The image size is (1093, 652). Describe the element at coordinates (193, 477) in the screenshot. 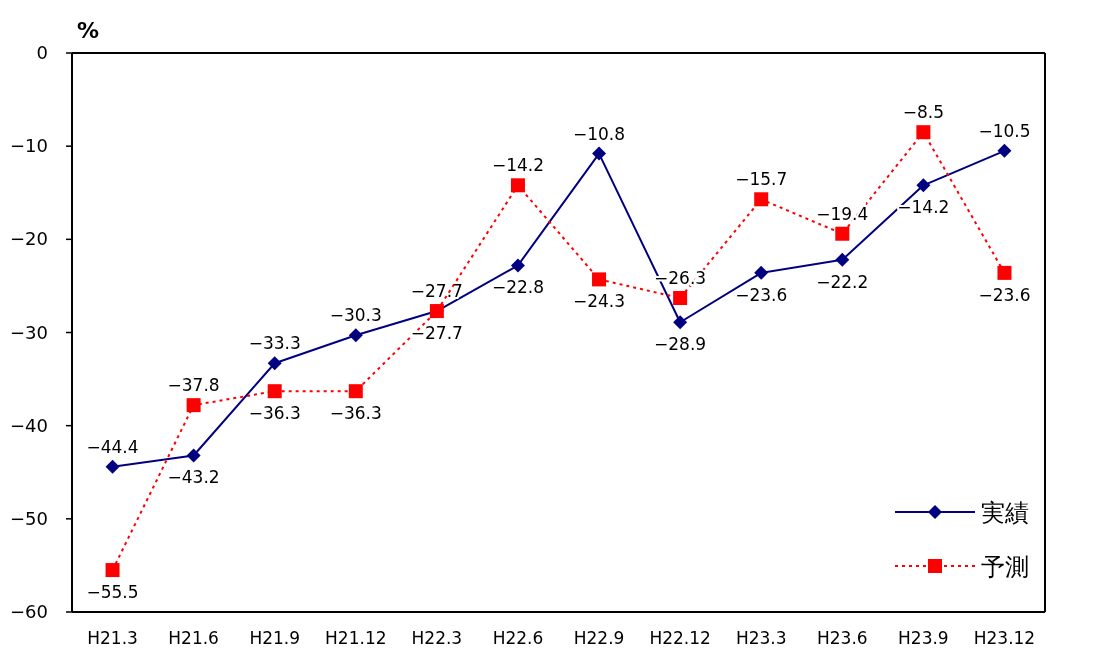

I see `data-label: −43.2` at that location.